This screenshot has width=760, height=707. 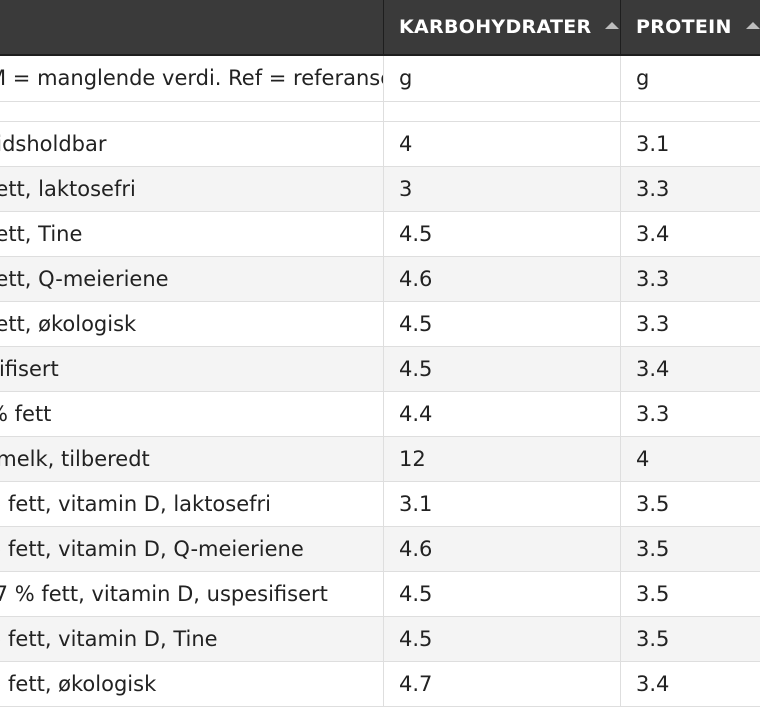 I want to click on units-carbs: g, so click(x=501, y=78).